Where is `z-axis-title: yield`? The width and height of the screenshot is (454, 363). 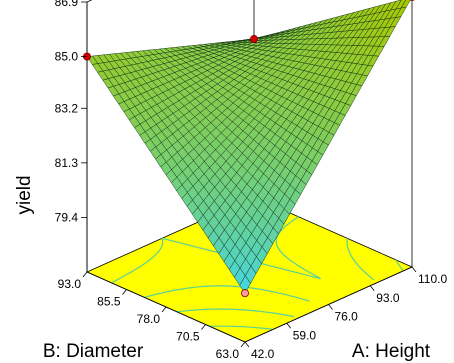 z-axis-title: yield is located at coordinates (24, 194).